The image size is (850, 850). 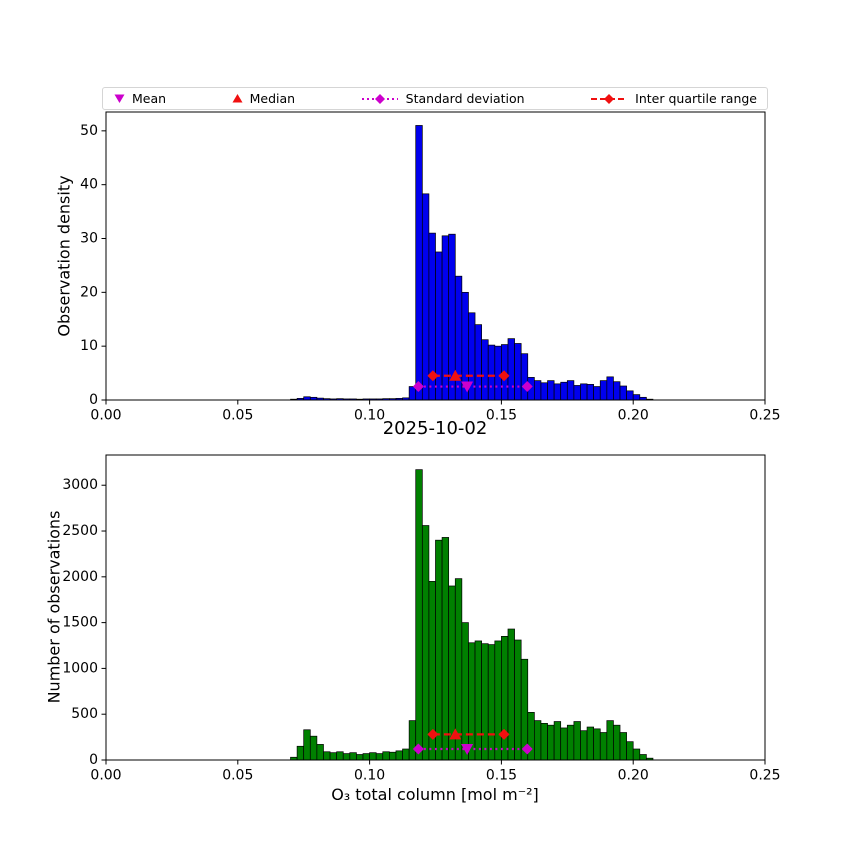 I want to click on y-tick-label: 1500, so click(x=80, y=623).